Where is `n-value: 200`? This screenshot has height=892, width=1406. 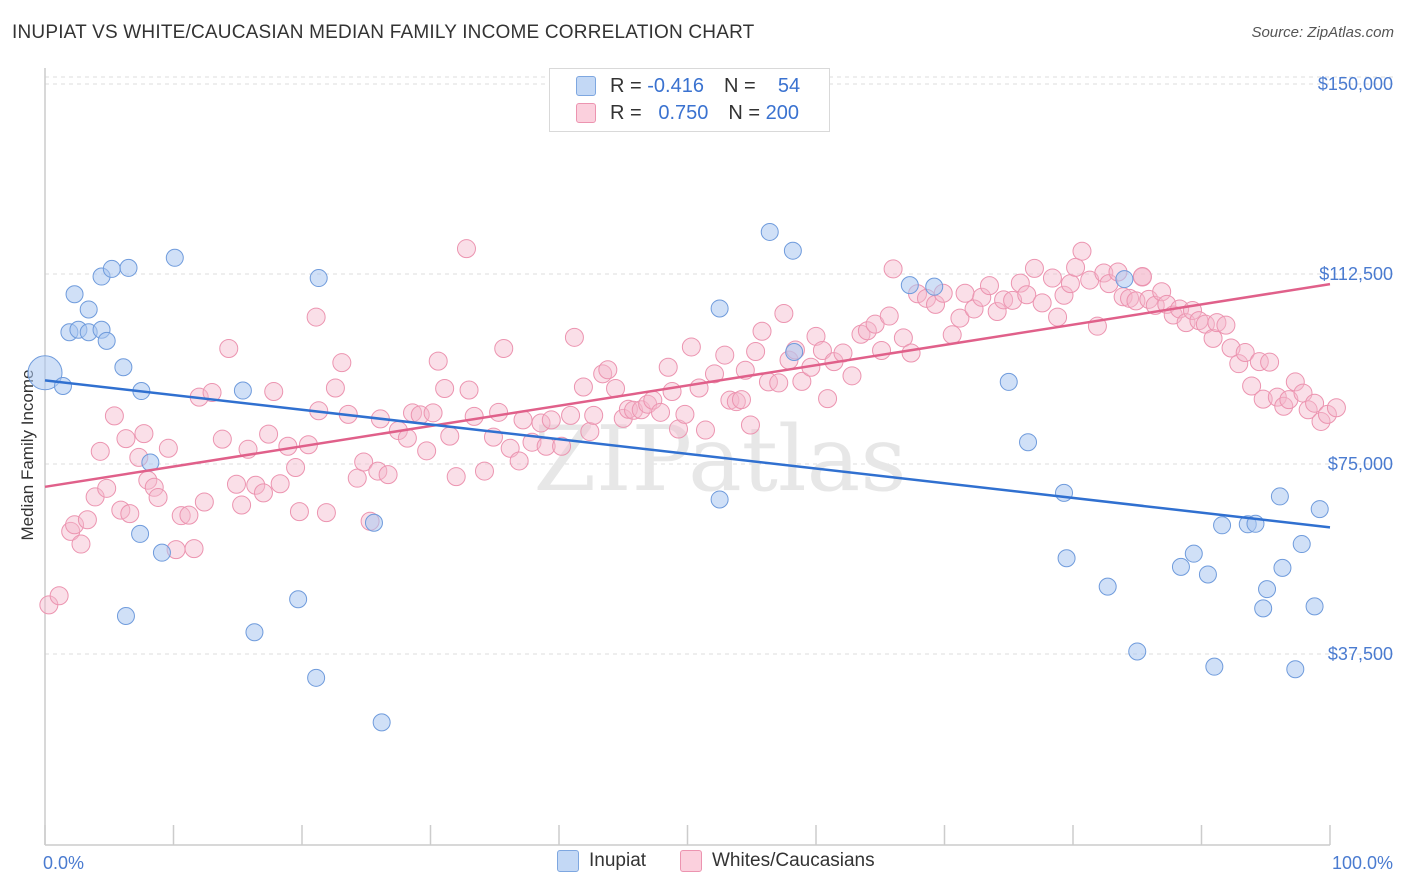 n-value: 200 is located at coordinates (782, 112).